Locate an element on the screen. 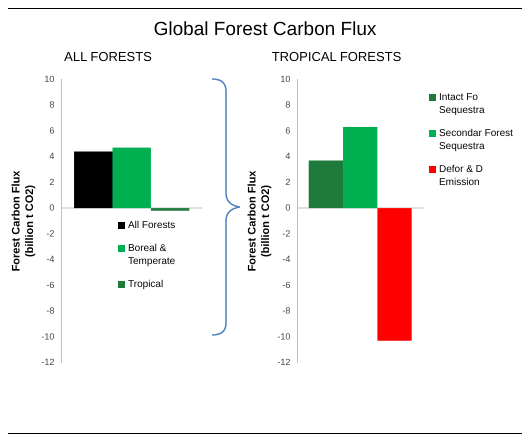 Image resolution: width=530 pixels, height=442 pixels. legend-label: Intact Fo Sequestra is located at coordinates (462, 104).